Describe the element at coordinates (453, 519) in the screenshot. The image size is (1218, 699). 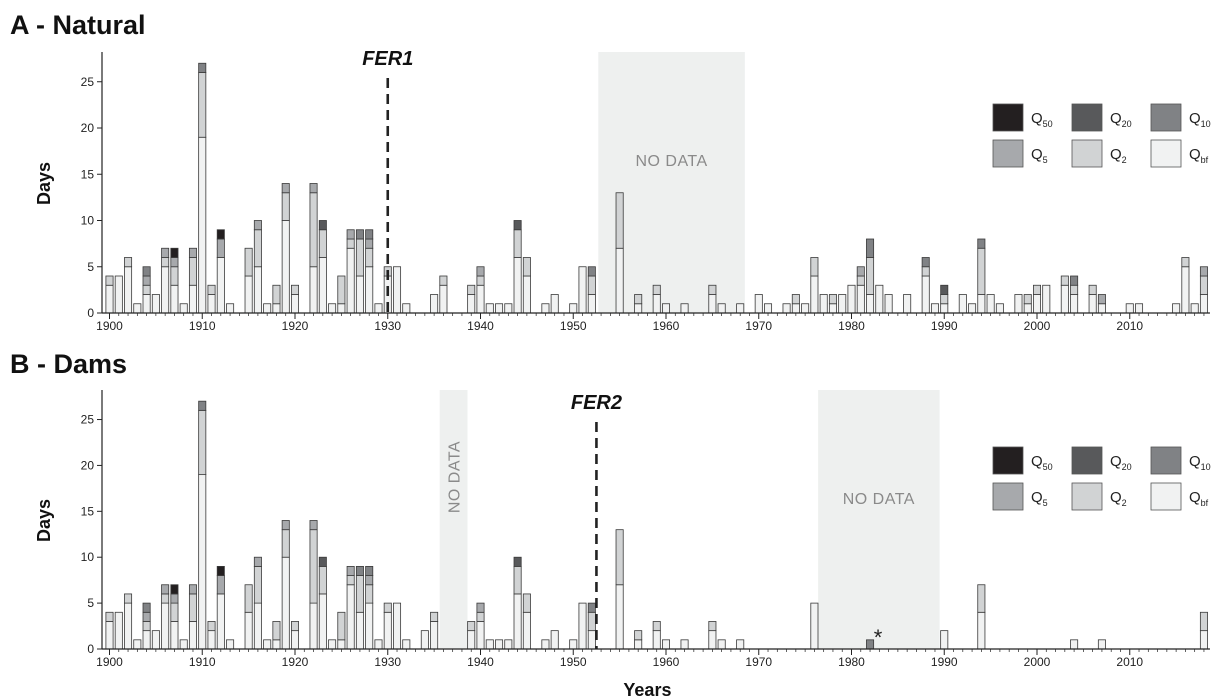
I see `no-data-region` at that location.